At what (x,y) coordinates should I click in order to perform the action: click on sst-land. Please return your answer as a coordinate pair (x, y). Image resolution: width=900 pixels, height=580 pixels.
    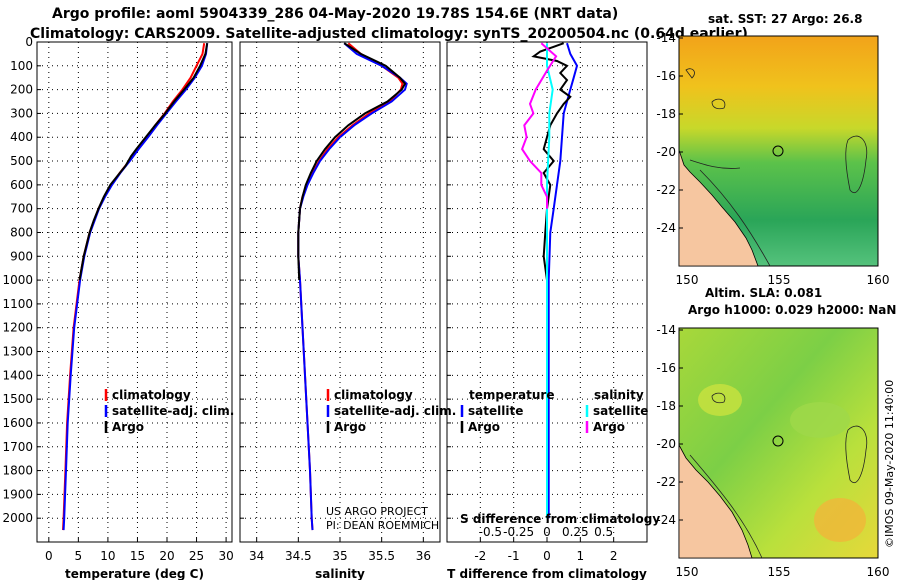
    Looking at the image, I should click on (718, 208).